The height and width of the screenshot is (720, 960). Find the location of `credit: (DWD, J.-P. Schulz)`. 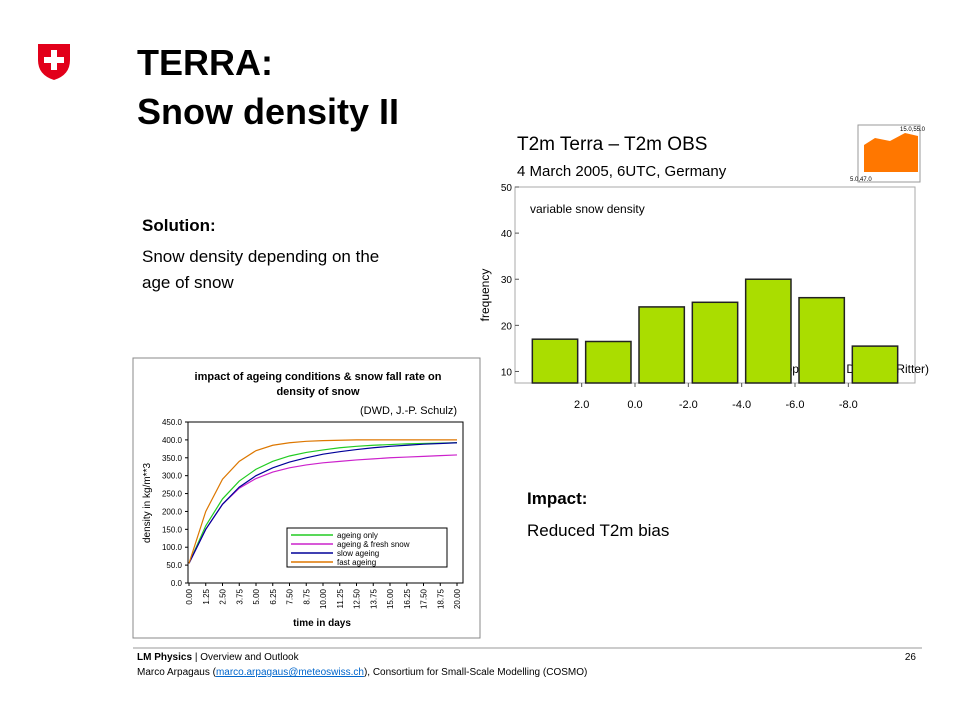

credit: (DWD, J.-P. Schulz) is located at coordinates (408, 411).